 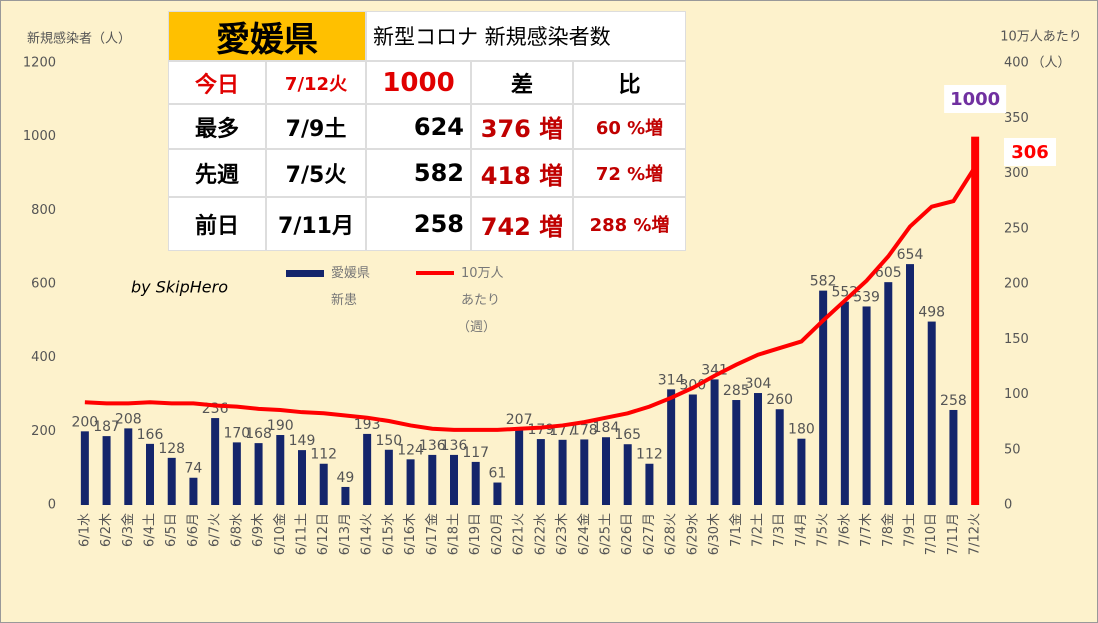 I want to click on y-tick-label: 0, so click(x=52, y=505).